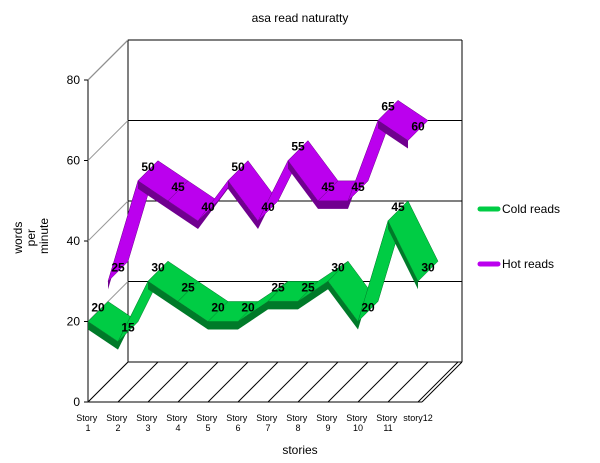 This screenshot has width=600, height=463. I want to click on x-tick-label: Story 5, so click(208, 423).